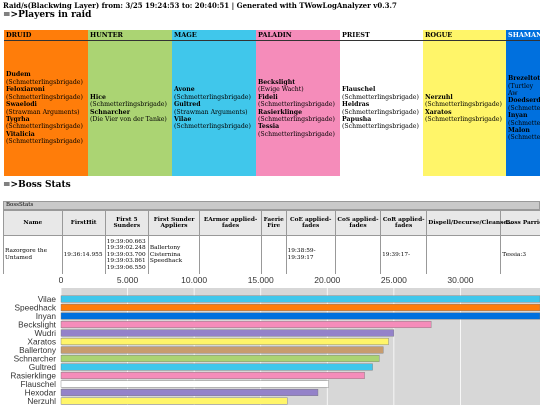 The image size is (540, 409). I want to click on table-cell: 19:39:17-, so click(404, 255).